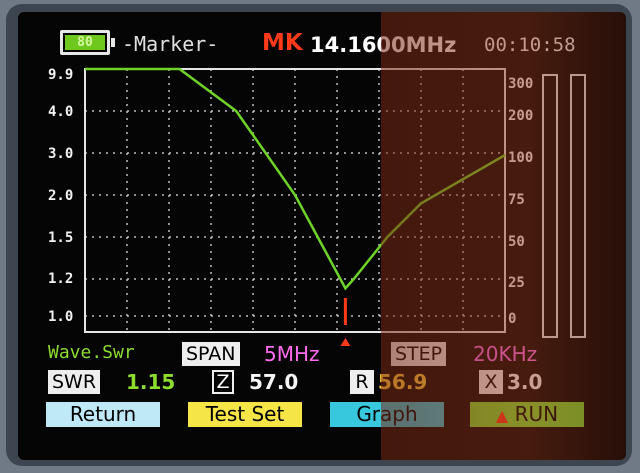  What do you see at coordinates (61, 112) in the screenshot?
I see `y-tick-label: 4.0` at bounding box center [61, 112].